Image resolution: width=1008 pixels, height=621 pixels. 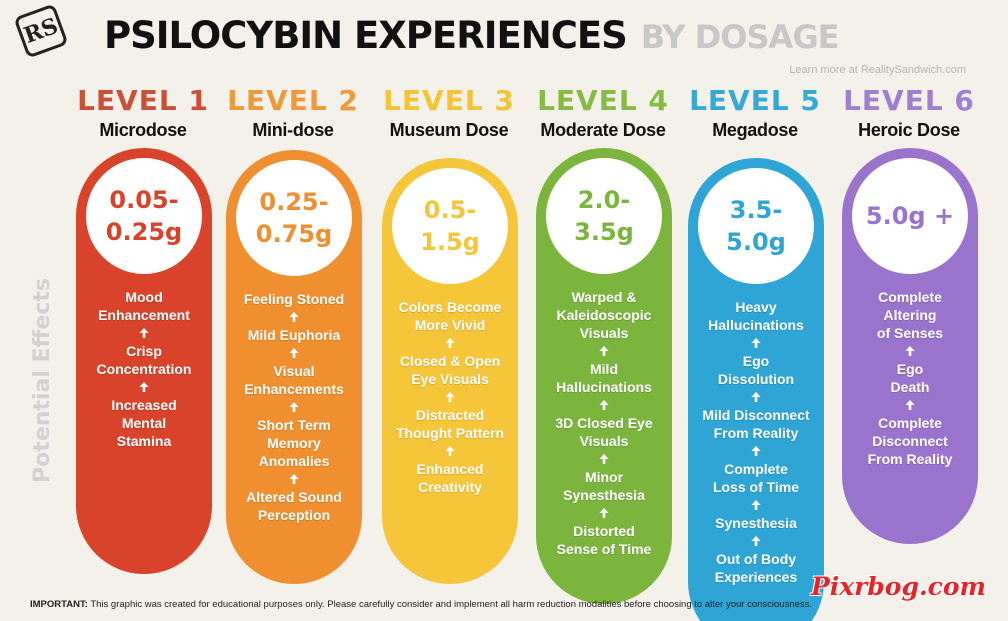 What do you see at coordinates (604, 315) in the screenshot?
I see `effect-item: Warped & Kaleidoscopic Visuals` at bounding box center [604, 315].